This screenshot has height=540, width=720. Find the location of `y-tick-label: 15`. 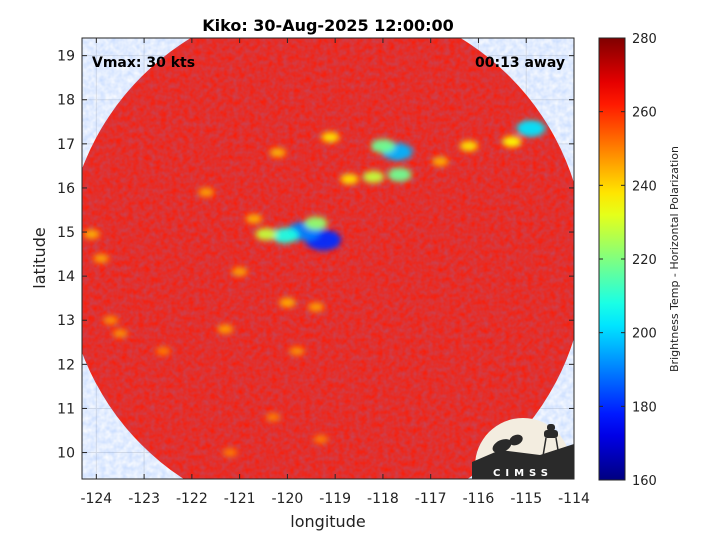

y-tick-label: 15 is located at coordinates (66, 233).